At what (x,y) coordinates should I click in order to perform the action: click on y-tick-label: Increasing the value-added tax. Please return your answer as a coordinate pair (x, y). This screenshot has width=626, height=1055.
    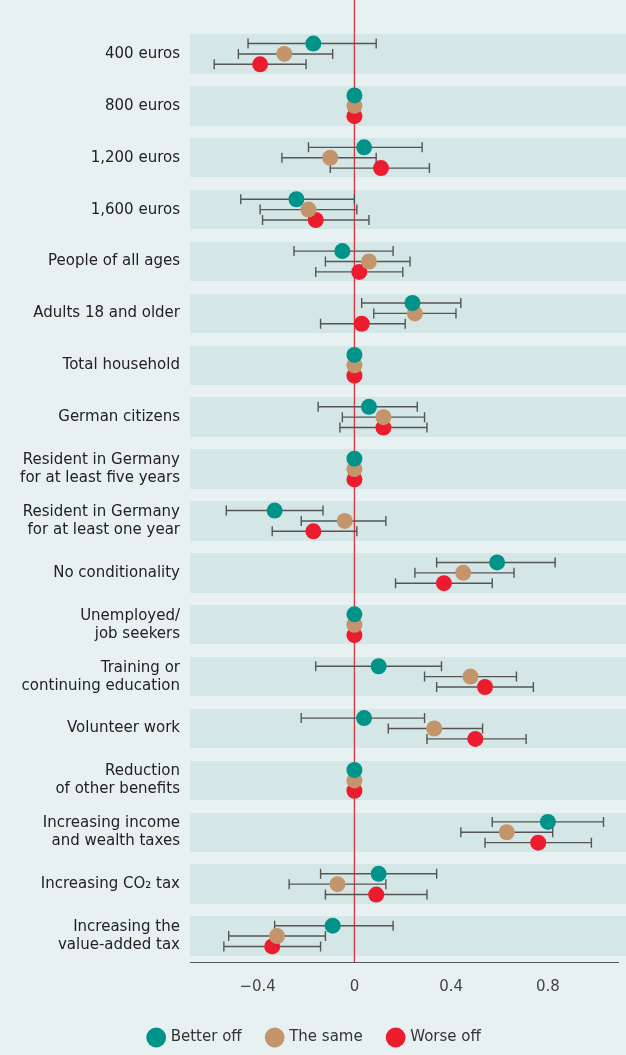
    Looking at the image, I should click on (119, 934).